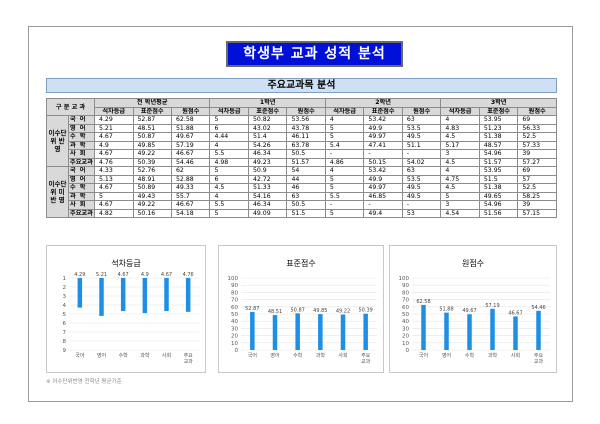 The height and width of the screenshot is (424, 600). Describe the element at coordinates (498, 196) in the screenshot. I see `table-cell: 49.65` at that location.